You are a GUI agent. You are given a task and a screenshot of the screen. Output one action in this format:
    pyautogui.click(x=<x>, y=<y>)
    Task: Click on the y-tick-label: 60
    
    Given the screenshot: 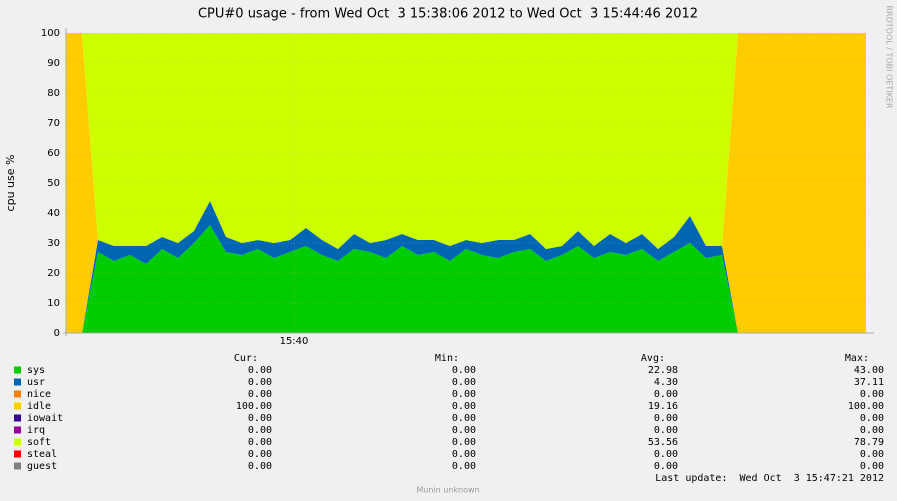 What is the action you would take?
    pyautogui.click(x=53, y=153)
    